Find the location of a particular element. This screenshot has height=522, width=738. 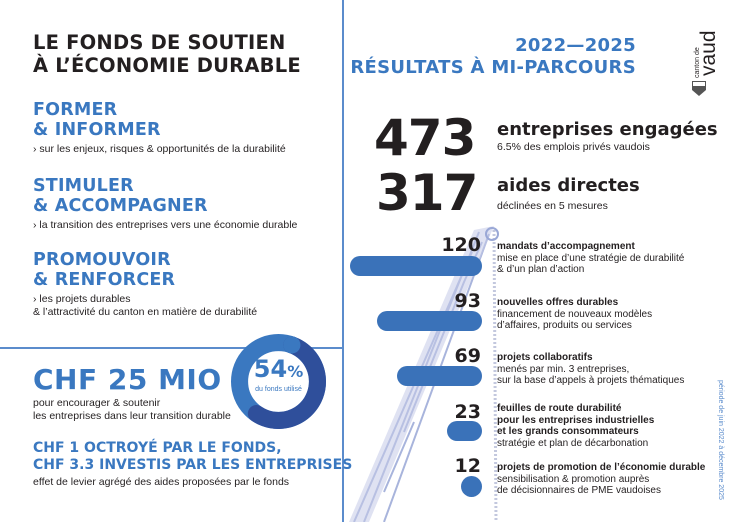

leverage-line1: CHF 1 OCTROYÉ PAR LE FONDS, is located at coordinates (157, 448).